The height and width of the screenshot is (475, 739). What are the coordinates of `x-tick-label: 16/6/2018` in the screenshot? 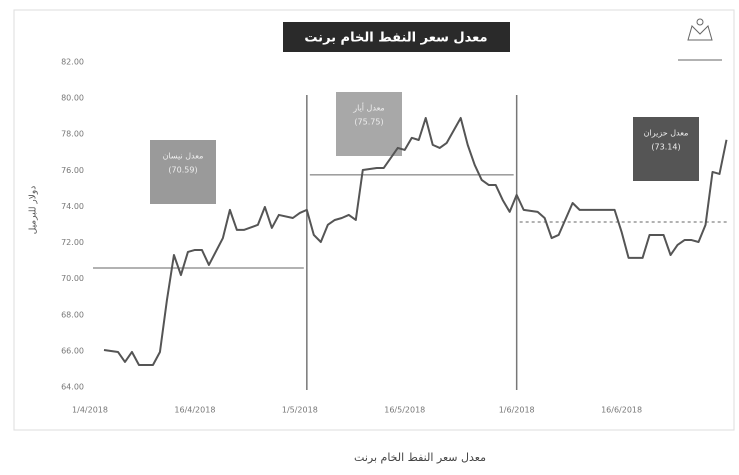 It's located at (621, 410).